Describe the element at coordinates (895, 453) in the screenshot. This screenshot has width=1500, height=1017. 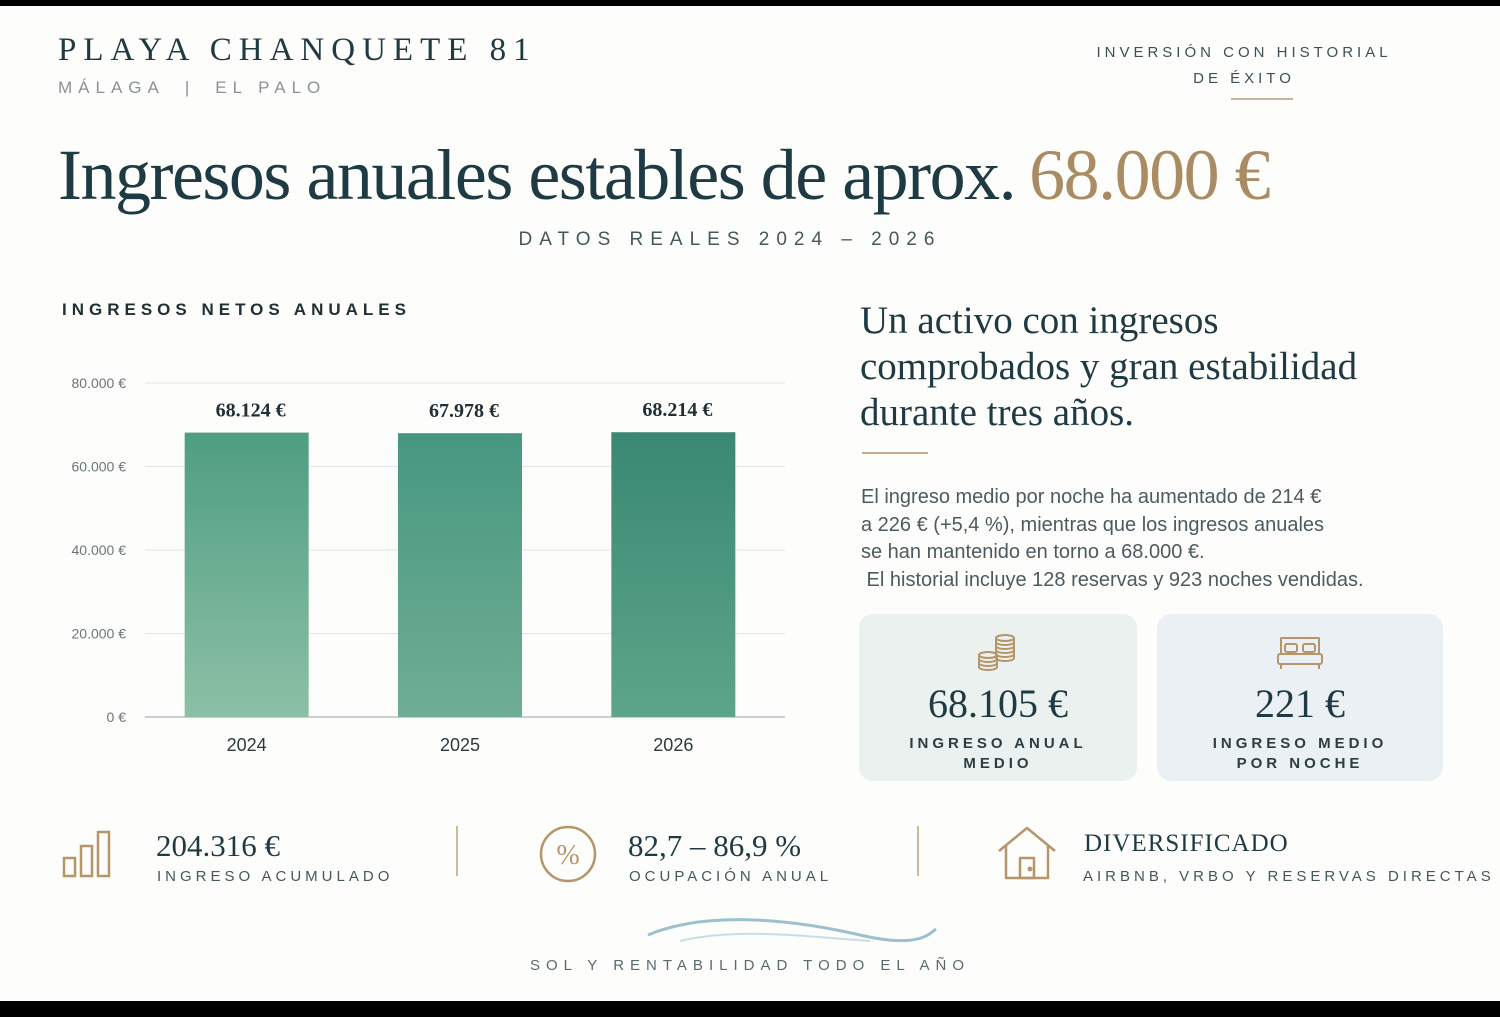
I see `side-divider` at that location.